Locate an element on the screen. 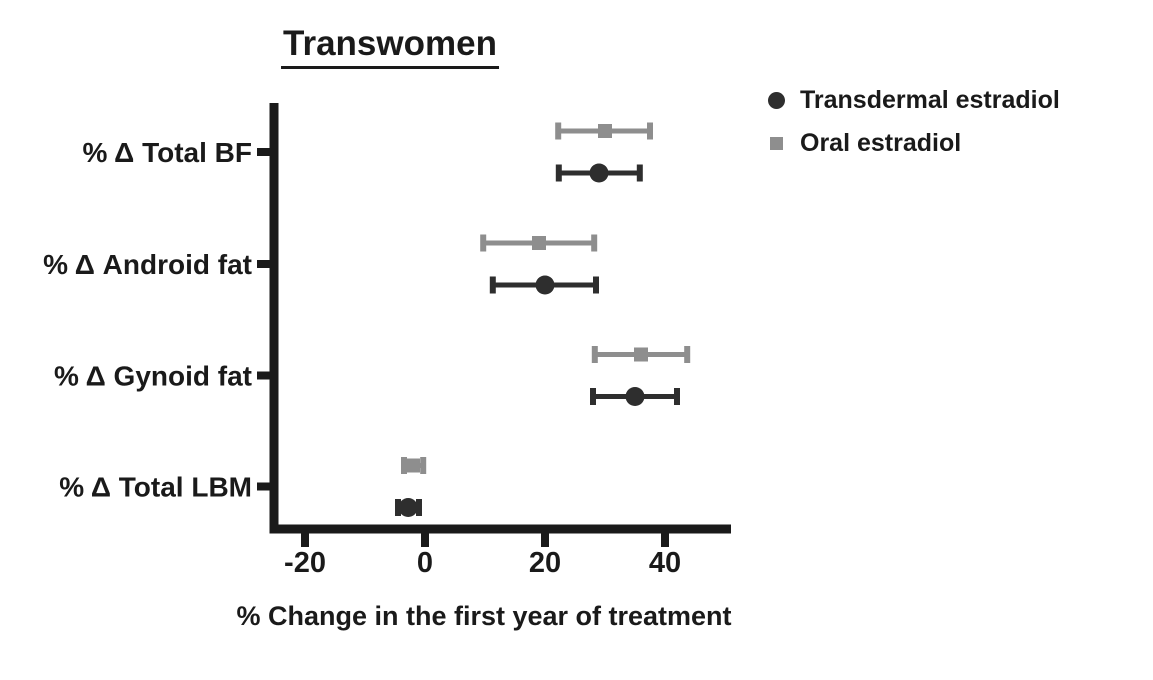 The image size is (1153, 680). legend-item-transdermal: Transdermal estradiol is located at coordinates (914, 100).